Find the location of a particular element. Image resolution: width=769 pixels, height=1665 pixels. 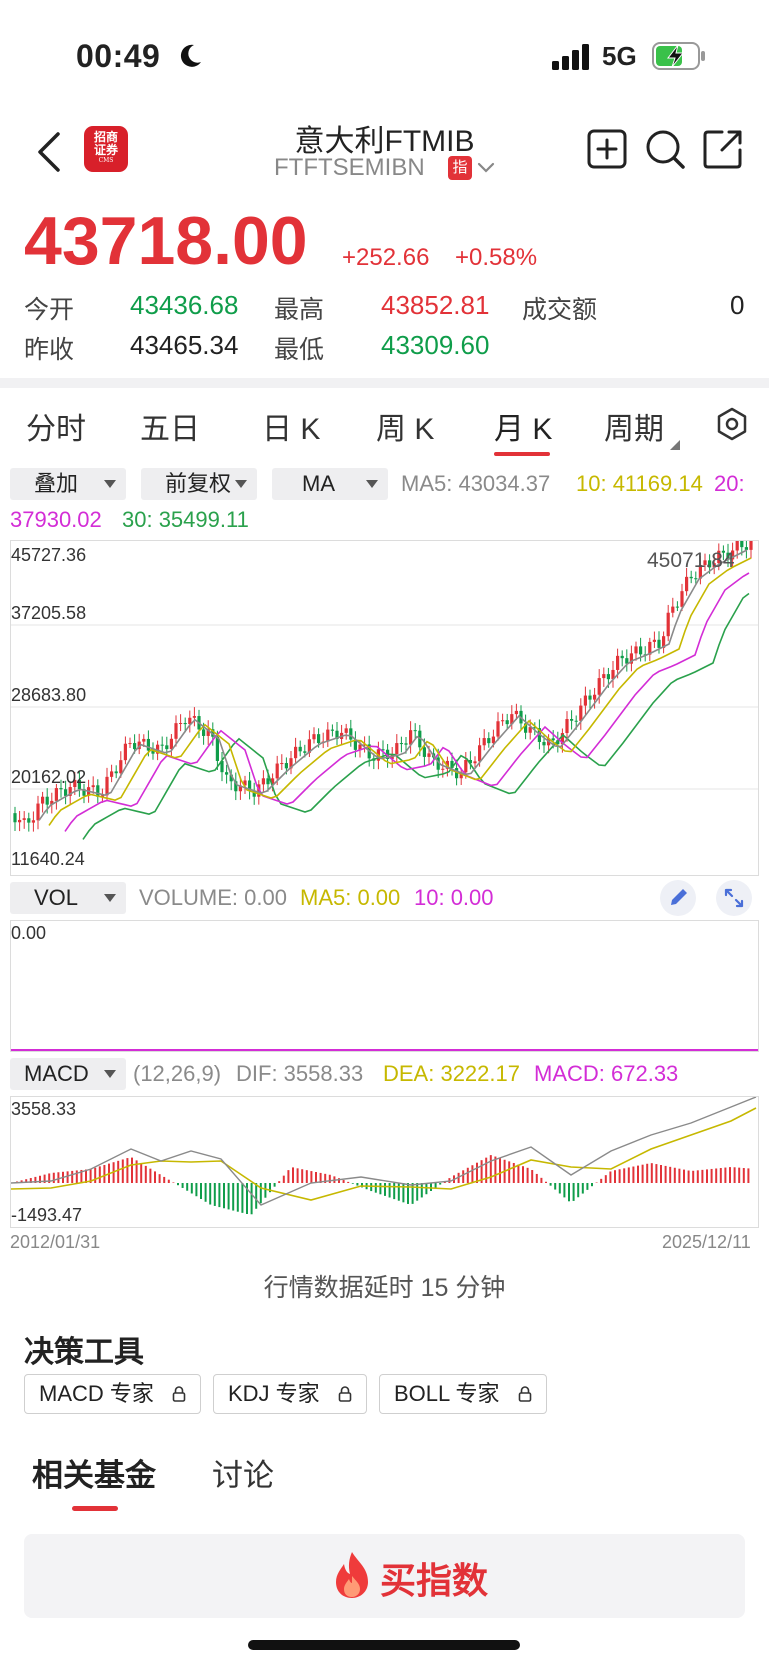

adjust-dropdown: 前复权 is located at coordinates (199, 484).